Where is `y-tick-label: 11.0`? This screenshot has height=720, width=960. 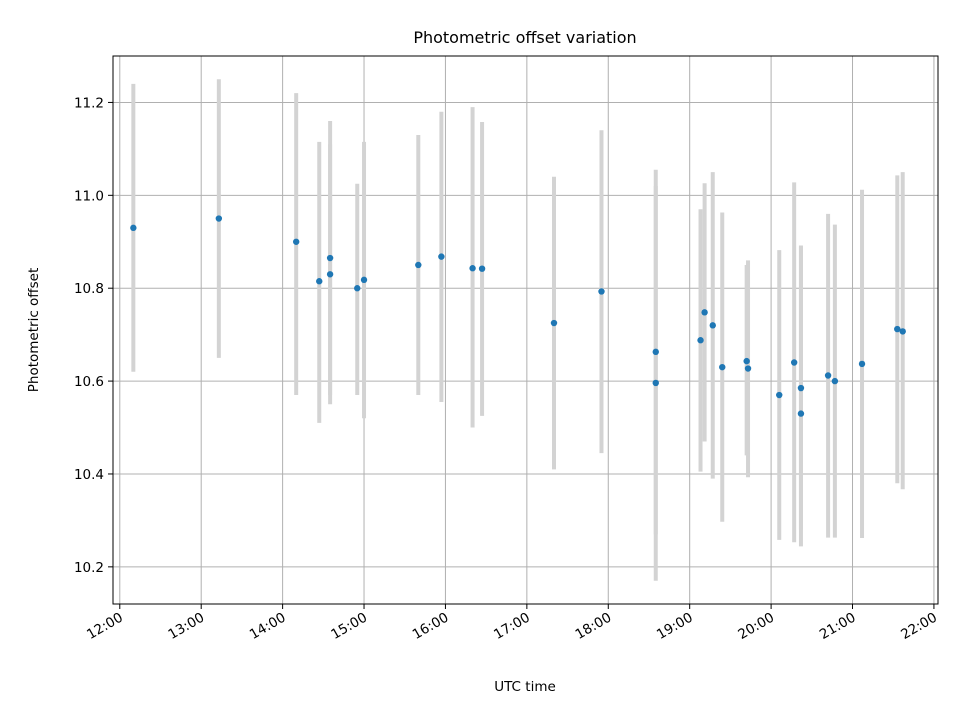
y-tick-label: 11.0 is located at coordinates (89, 196).